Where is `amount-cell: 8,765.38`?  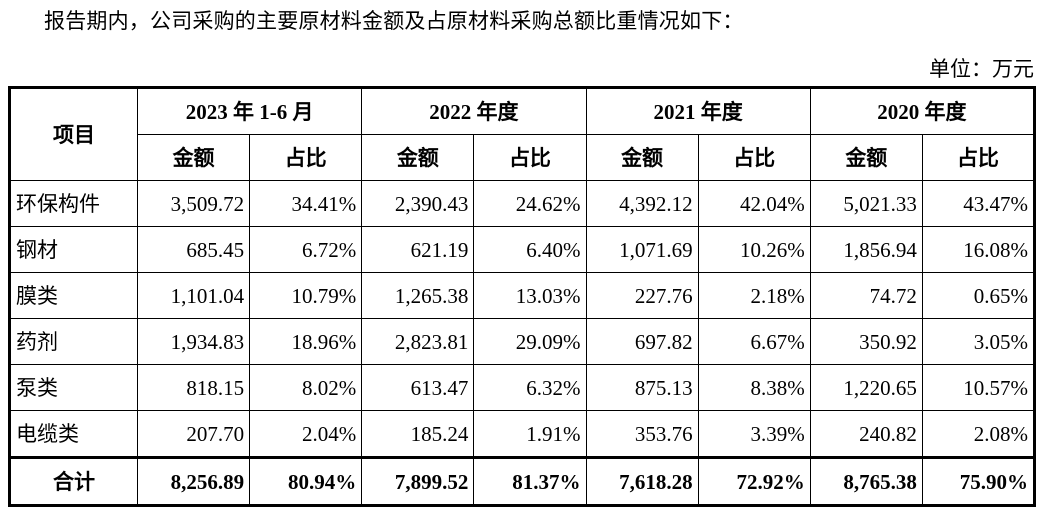 amount-cell: 8,765.38 is located at coordinates (866, 481).